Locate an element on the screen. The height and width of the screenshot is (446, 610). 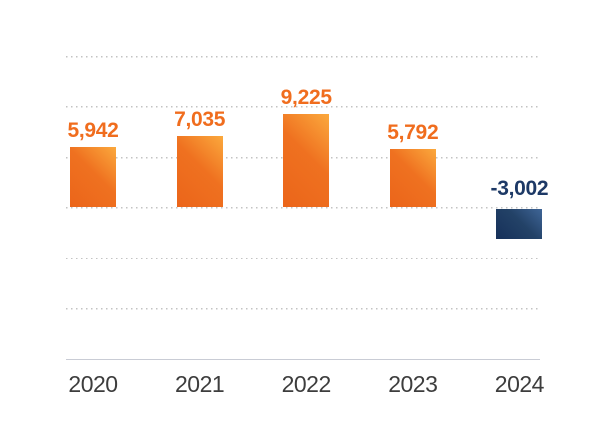
bar-2024 is located at coordinates (519, 223).